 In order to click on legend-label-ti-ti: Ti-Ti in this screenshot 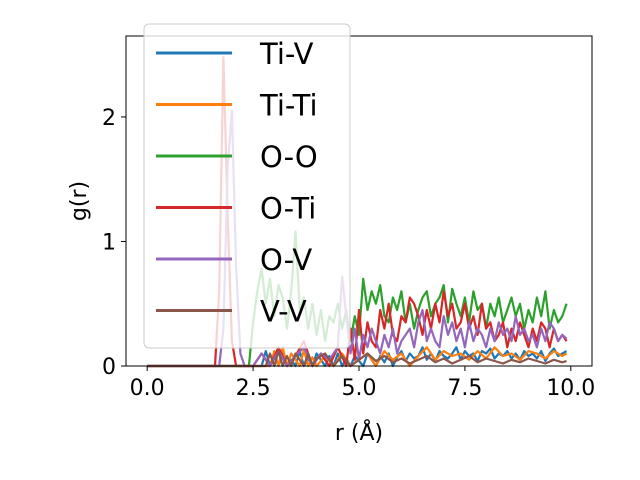, I will do `click(288, 106)`.